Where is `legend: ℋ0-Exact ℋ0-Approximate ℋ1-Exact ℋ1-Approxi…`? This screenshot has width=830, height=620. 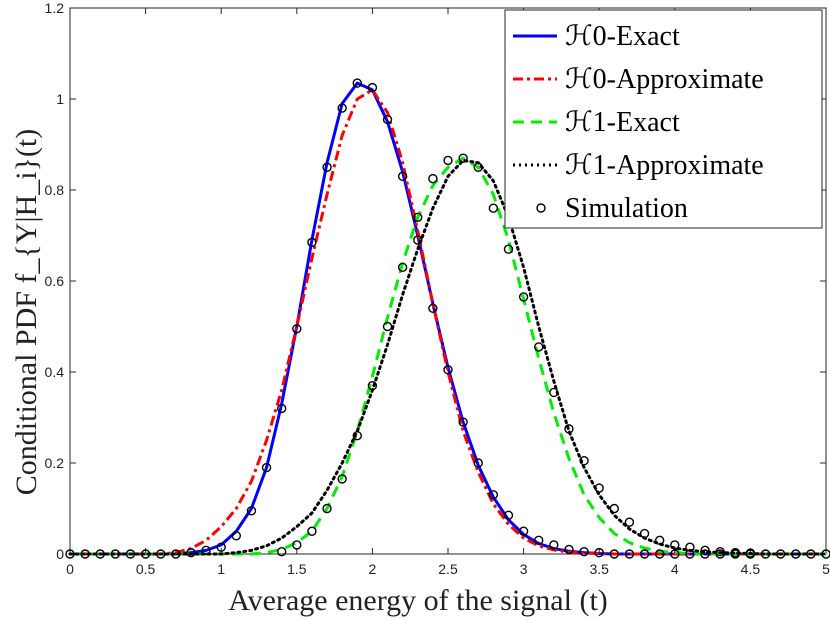 legend: ℋ0-Exact ℋ0-Approximate ℋ1-Exact ℋ1-Approxi… is located at coordinates (663, 119).